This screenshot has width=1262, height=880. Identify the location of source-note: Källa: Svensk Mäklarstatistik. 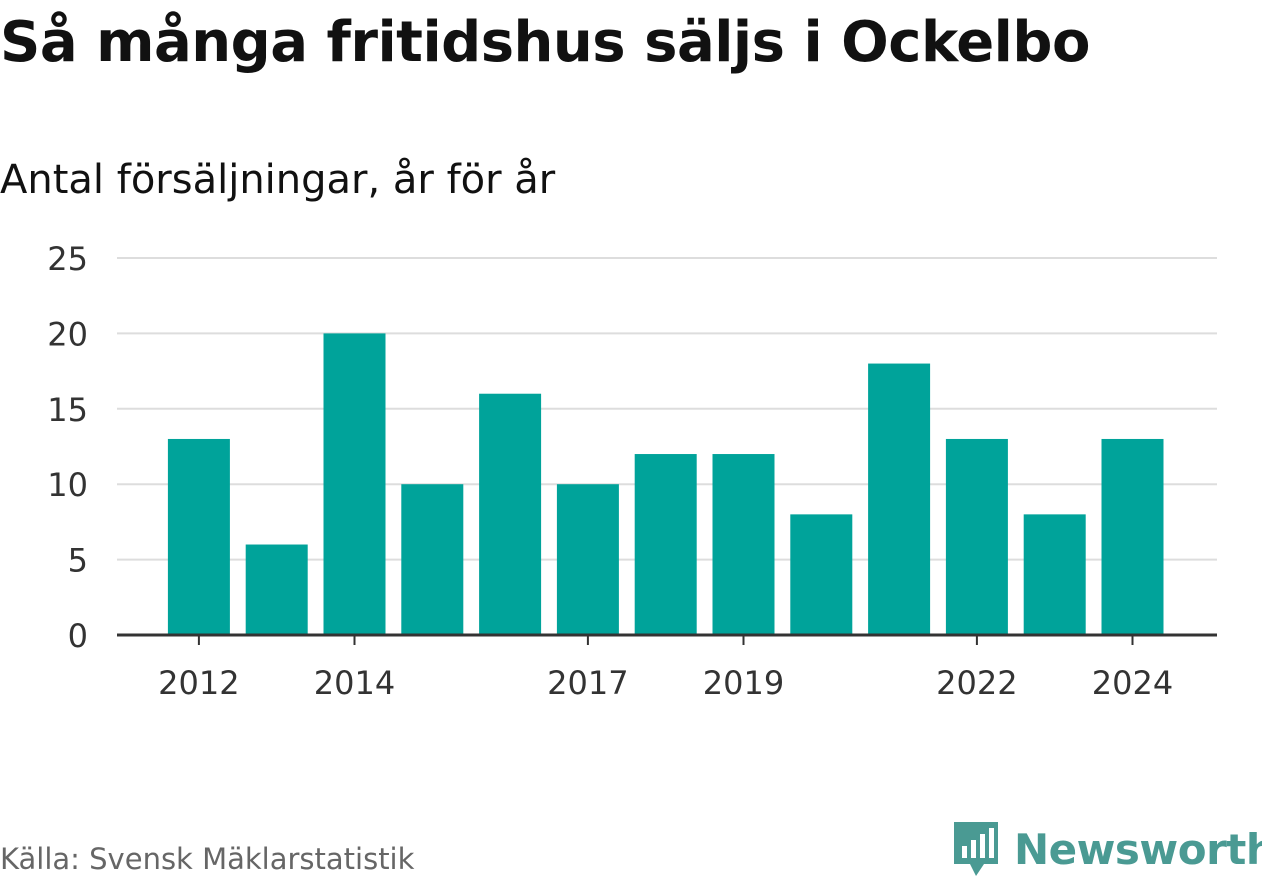
(207, 859).